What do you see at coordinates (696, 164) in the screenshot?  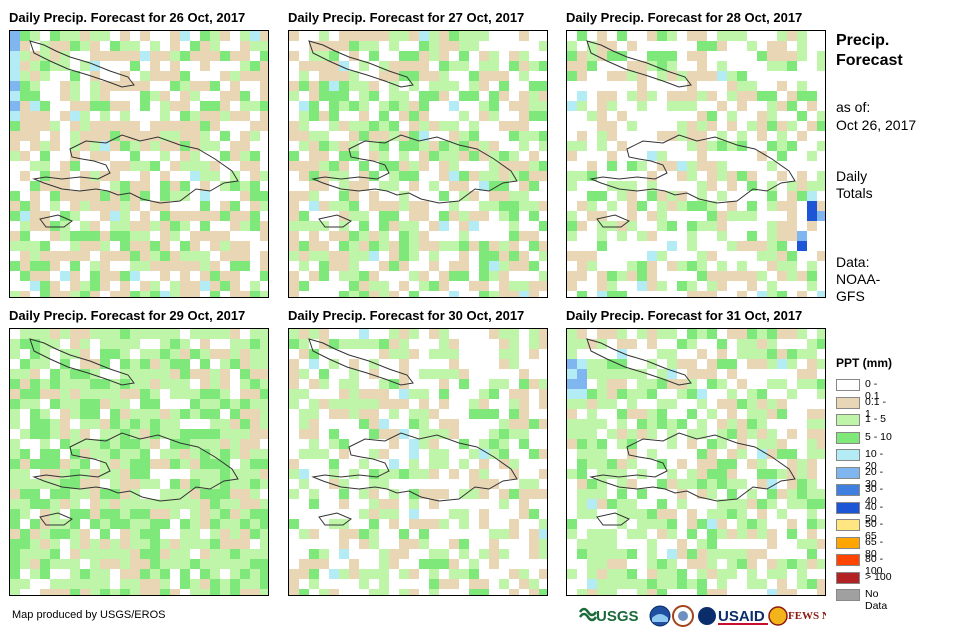 I see `precip-map` at bounding box center [696, 164].